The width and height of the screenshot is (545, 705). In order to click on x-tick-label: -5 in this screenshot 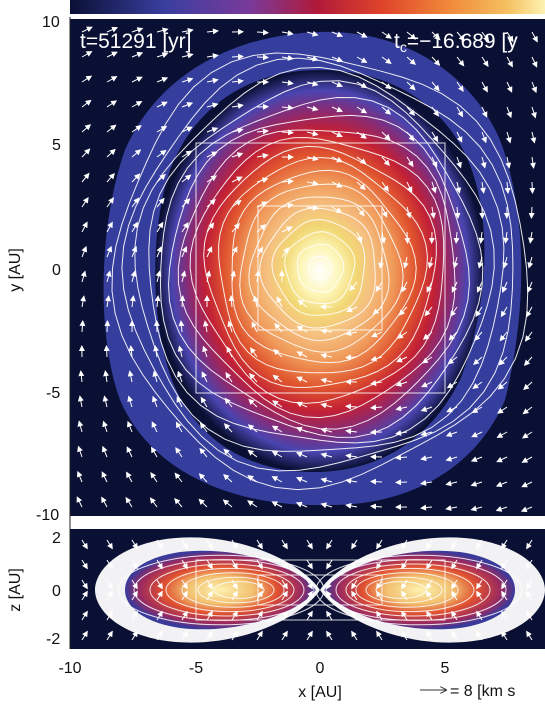, I will do `click(196, 668)`.